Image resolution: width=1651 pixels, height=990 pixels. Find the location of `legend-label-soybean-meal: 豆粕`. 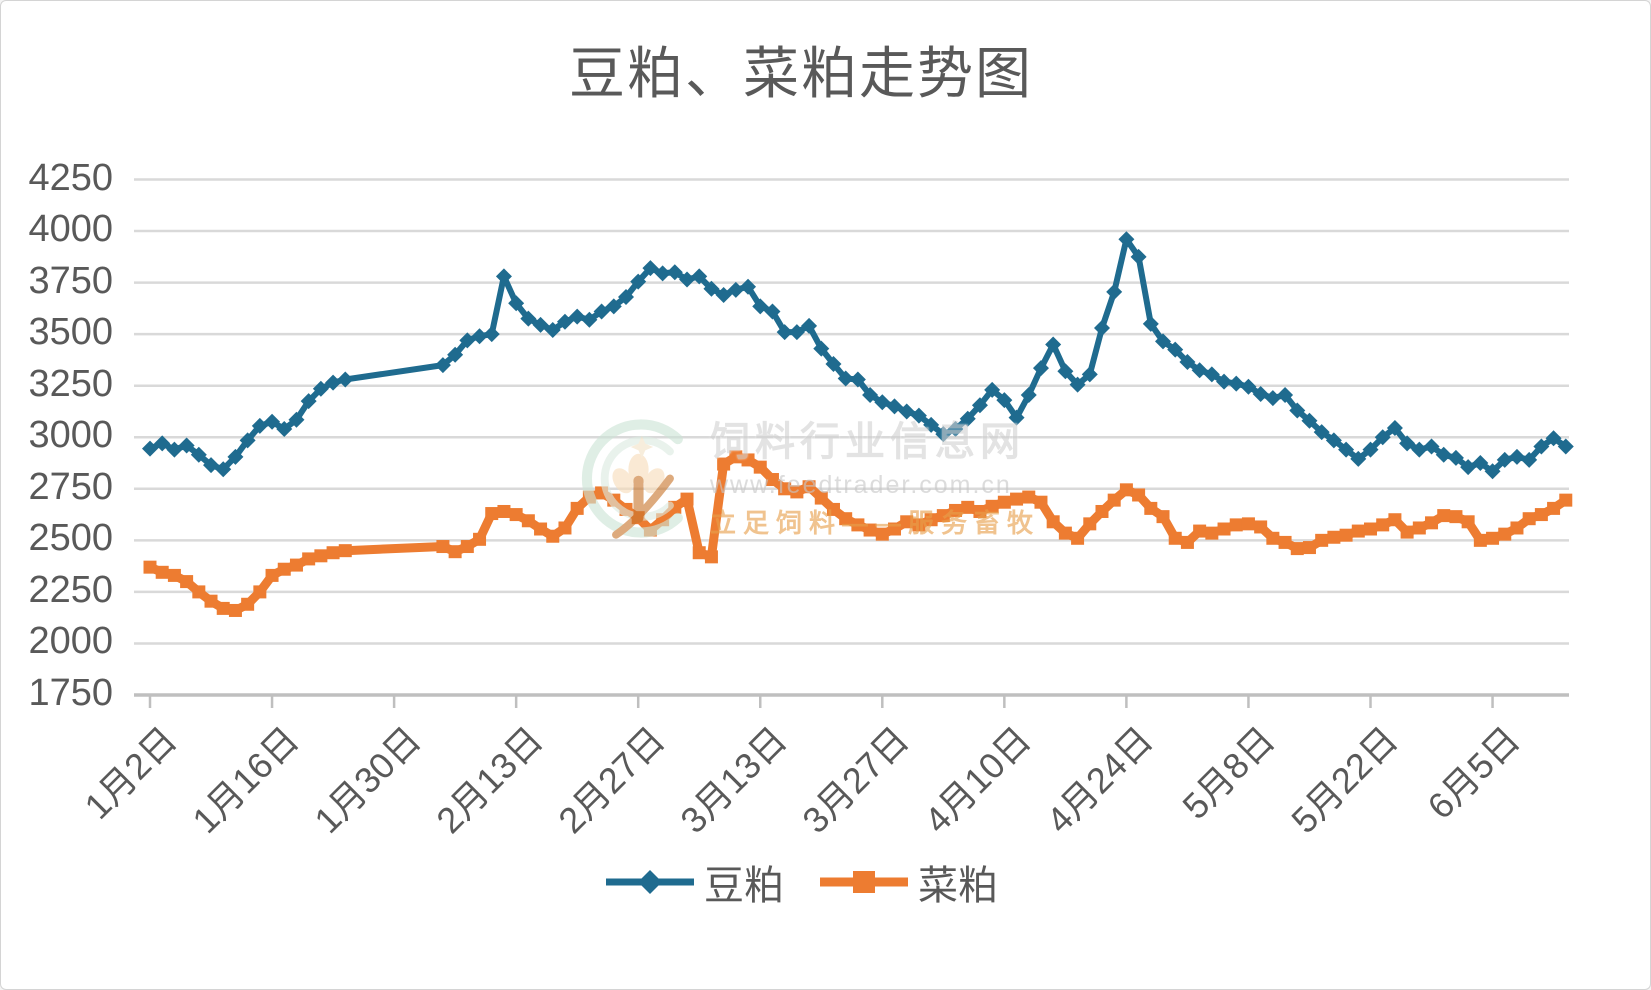

legend-label-soybean-meal: 豆粕 is located at coordinates (744, 886).